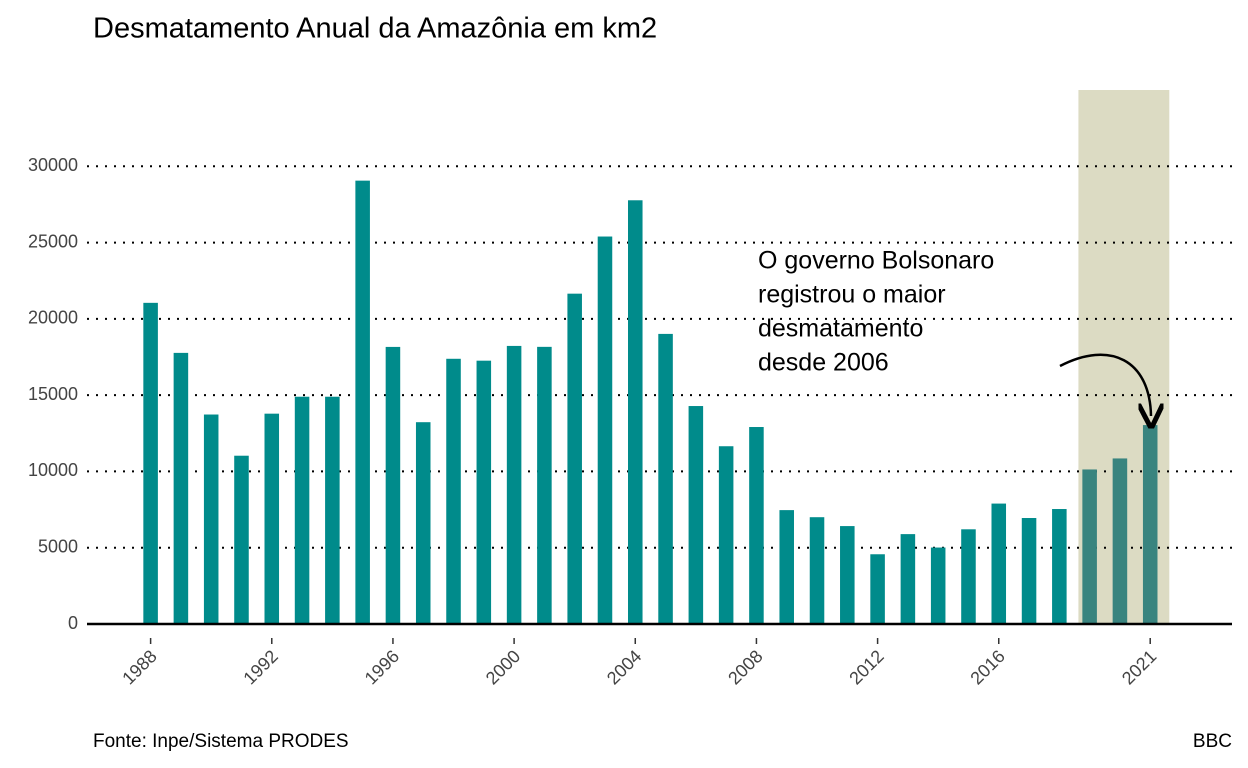  Describe the element at coordinates (503, 667) in the screenshot. I see `x-tick-label: 2000` at that location.